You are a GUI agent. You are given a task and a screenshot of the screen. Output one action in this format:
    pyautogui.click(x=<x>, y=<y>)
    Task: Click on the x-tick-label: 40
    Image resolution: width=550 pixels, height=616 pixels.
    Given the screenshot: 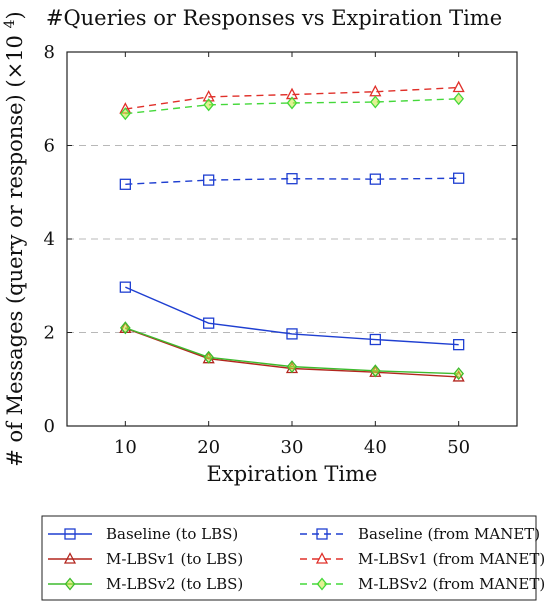 What is the action you would take?
    pyautogui.click(x=375, y=447)
    